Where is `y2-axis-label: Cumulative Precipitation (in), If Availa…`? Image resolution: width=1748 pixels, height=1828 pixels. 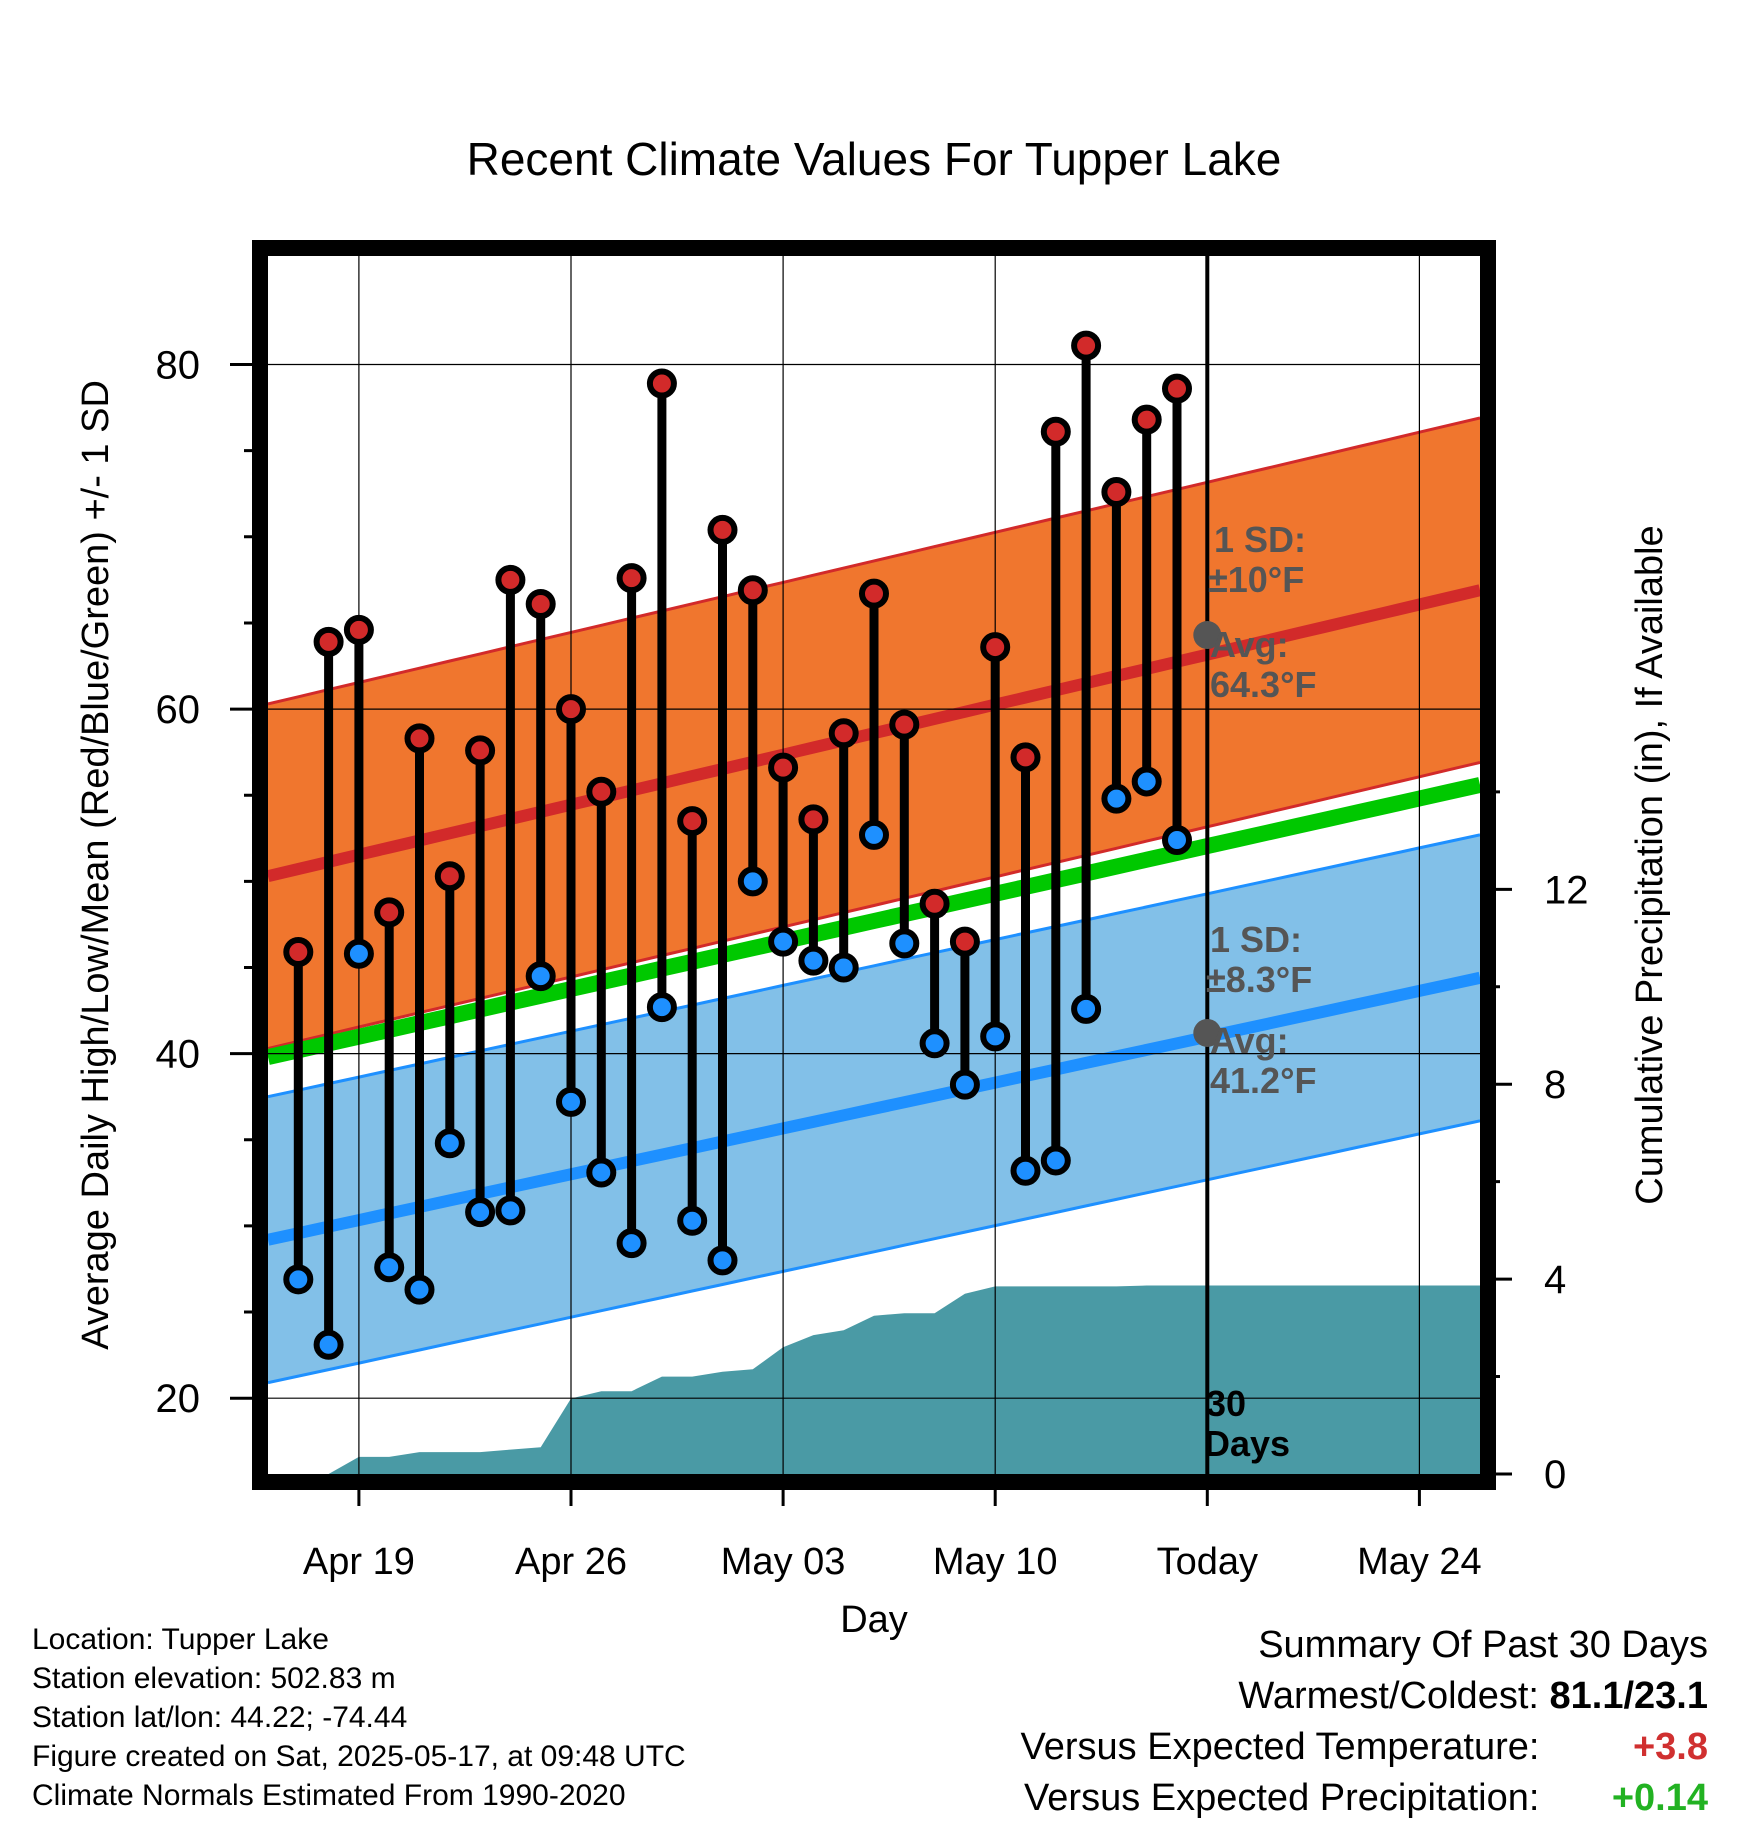
y2-axis-label: Cumulative Precipitation (in), If Availa… is located at coordinates (1650, 864).